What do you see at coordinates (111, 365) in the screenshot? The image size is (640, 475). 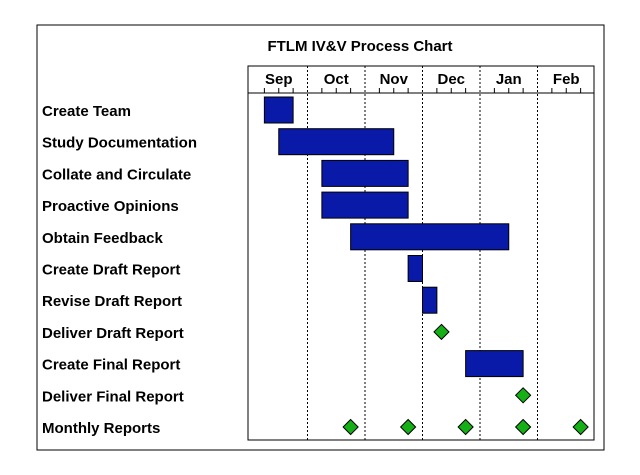 I see `task-label: Create Final Report` at bounding box center [111, 365].